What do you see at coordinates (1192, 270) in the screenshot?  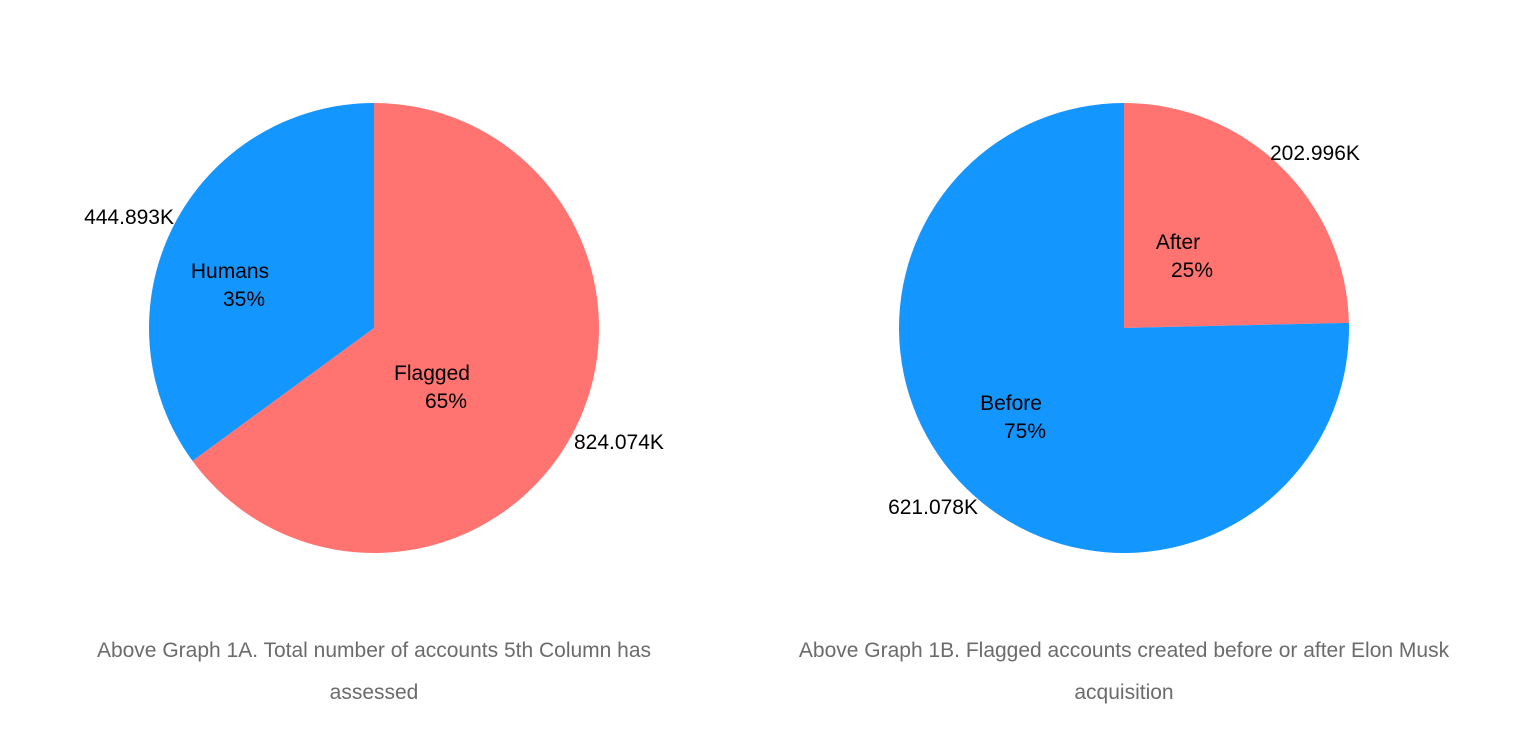 I see `slice-percent-label-after: 25%` at bounding box center [1192, 270].